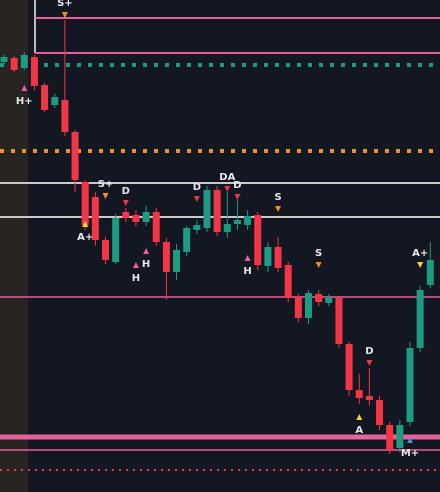  Describe the element at coordinates (227, 177) in the screenshot. I see `annotation-label: DA` at that location.